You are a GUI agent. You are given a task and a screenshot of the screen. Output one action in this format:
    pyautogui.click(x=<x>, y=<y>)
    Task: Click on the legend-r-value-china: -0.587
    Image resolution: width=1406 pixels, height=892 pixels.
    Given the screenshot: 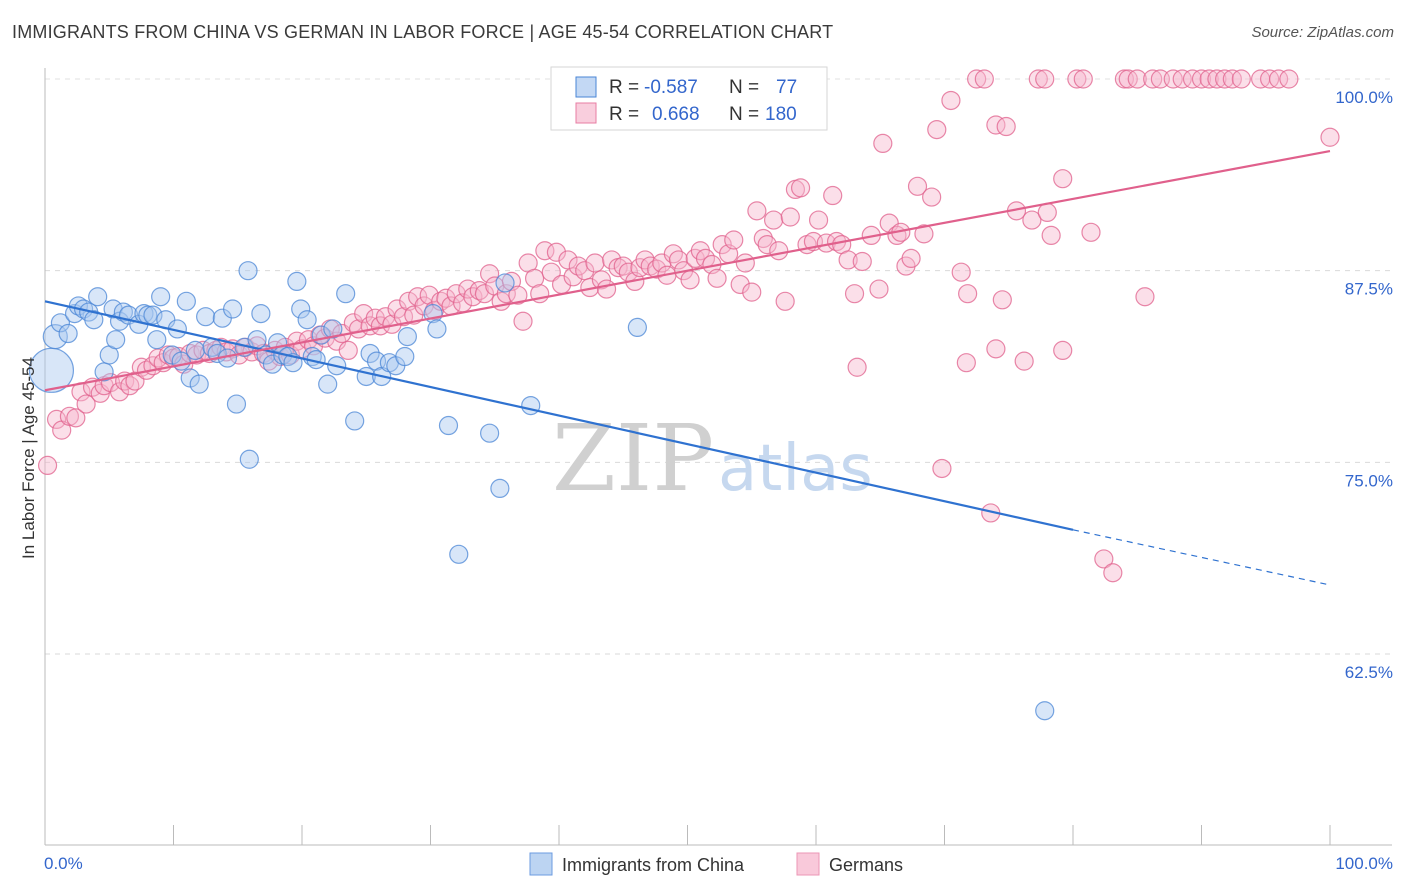 What is the action you would take?
    pyautogui.click(x=671, y=87)
    